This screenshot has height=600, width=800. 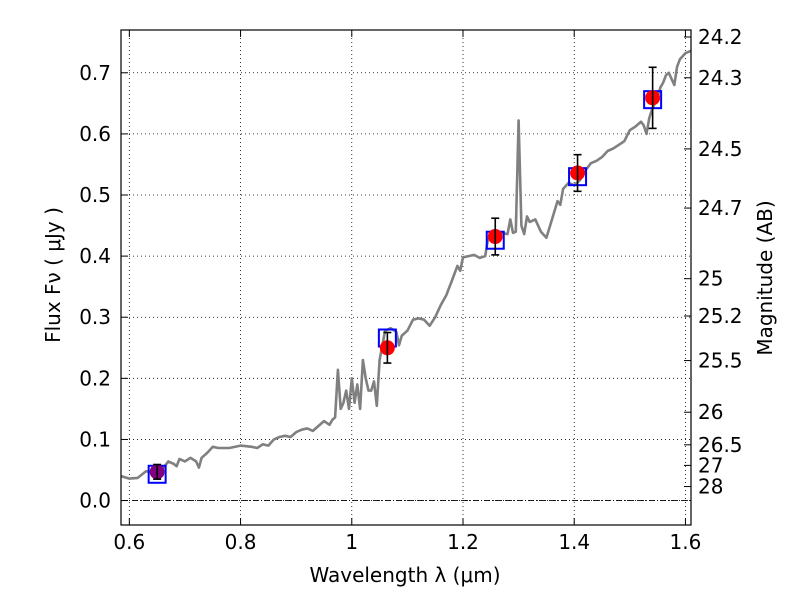 I want to click on y-axis-title: Flux Fν ( μJy ), so click(x=53, y=275).